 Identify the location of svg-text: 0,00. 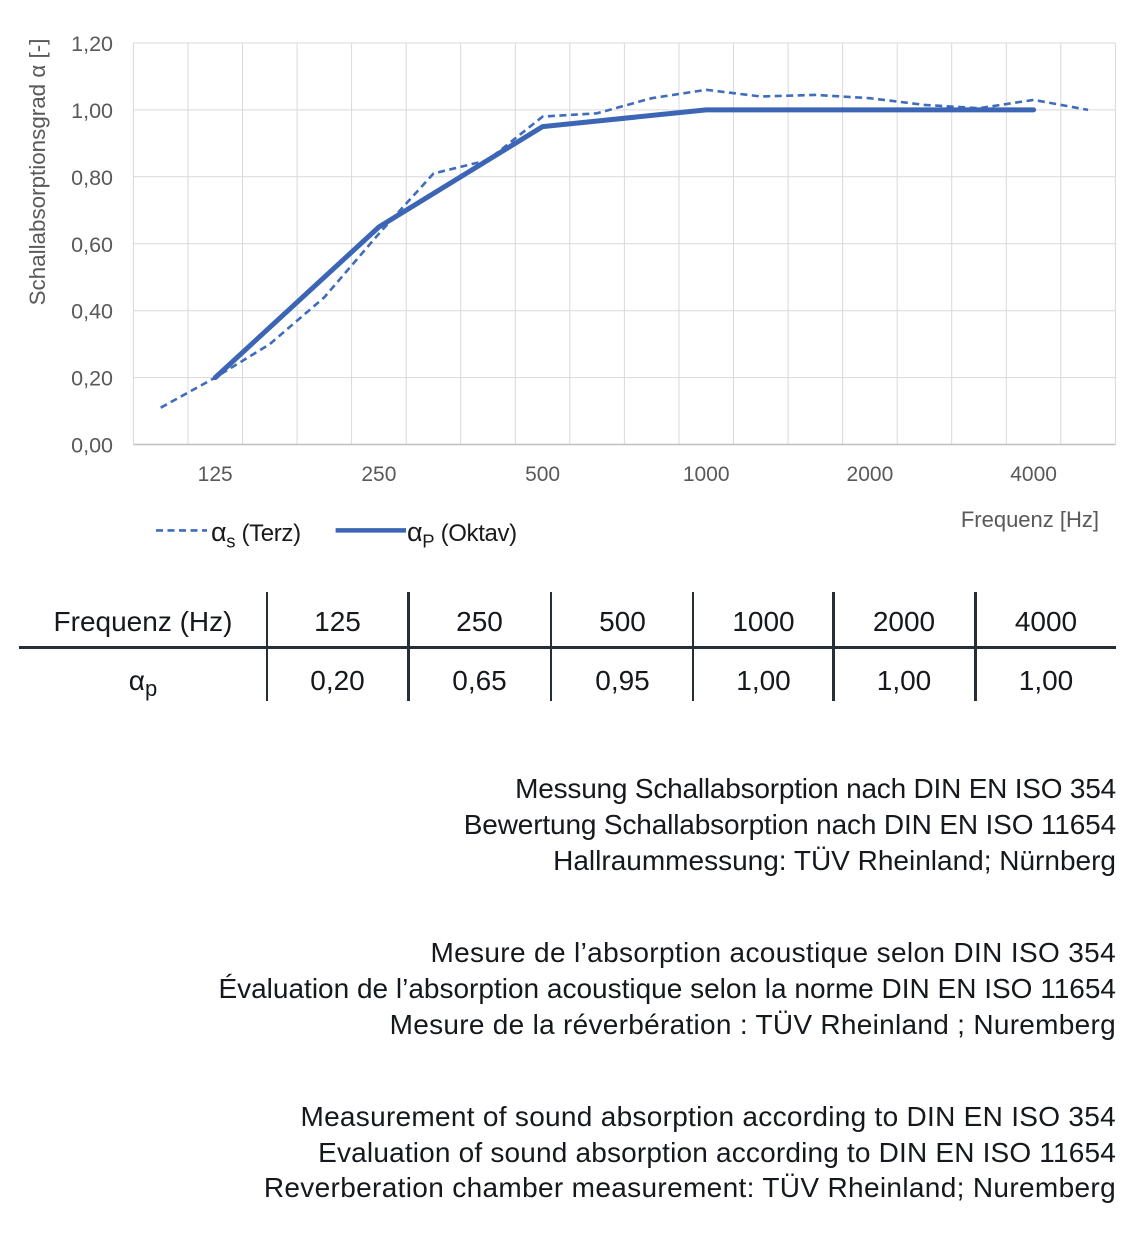
(92, 446).